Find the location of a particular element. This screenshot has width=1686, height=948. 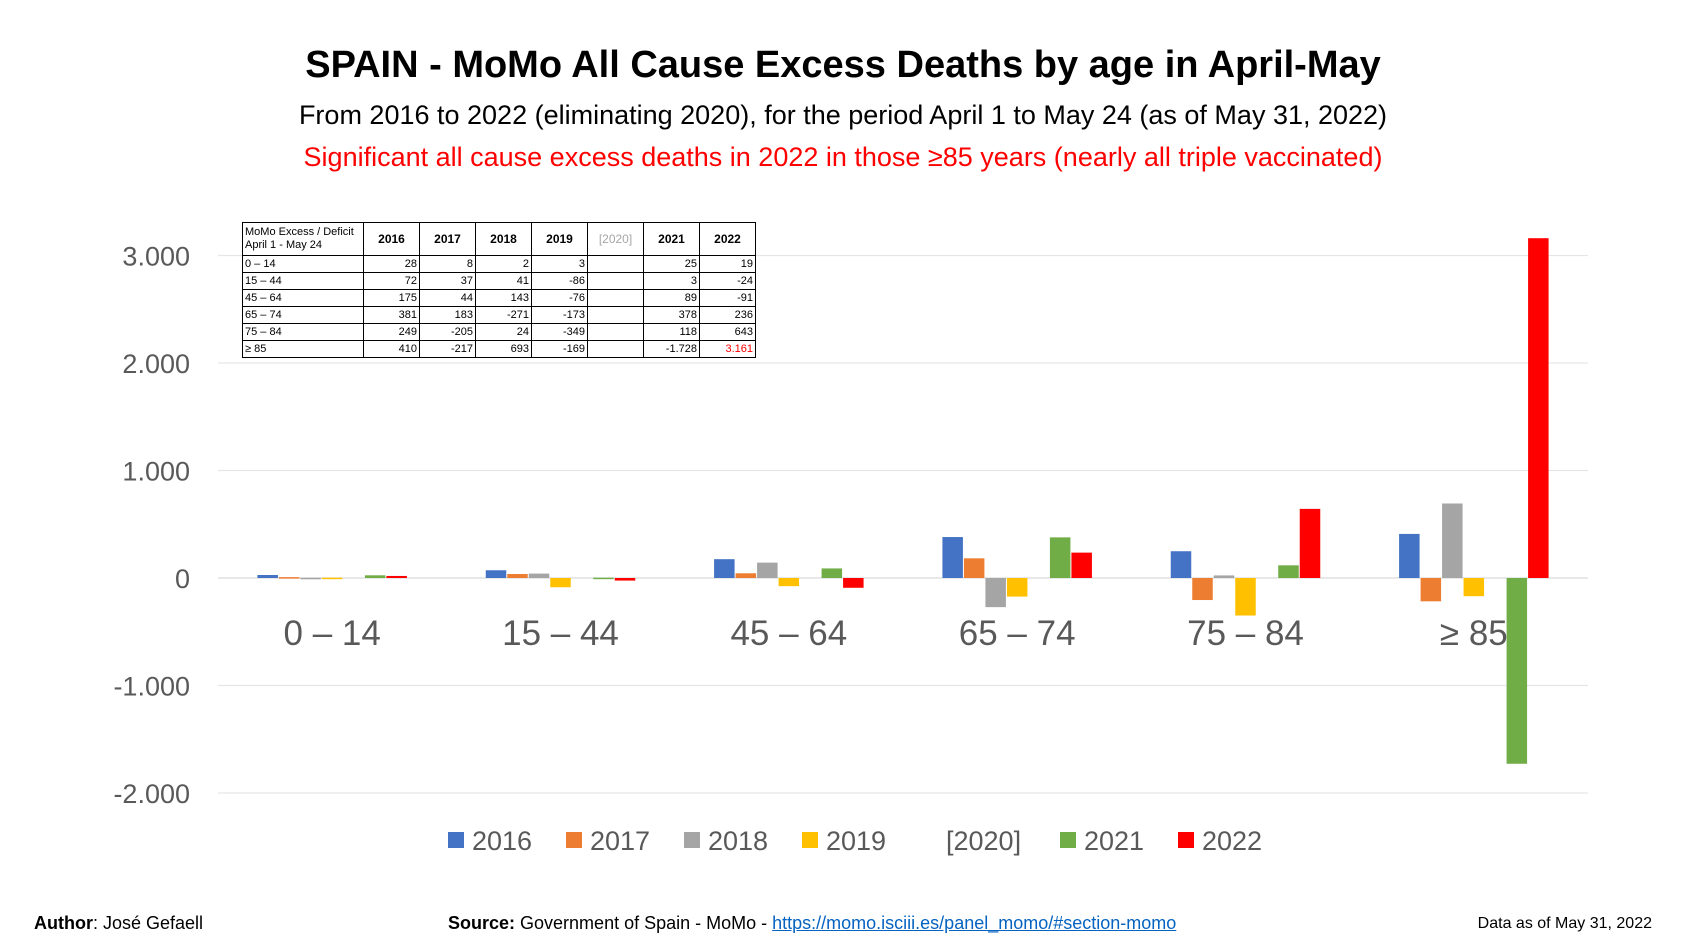

y-tick-label: 0 is located at coordinates (182, 579).